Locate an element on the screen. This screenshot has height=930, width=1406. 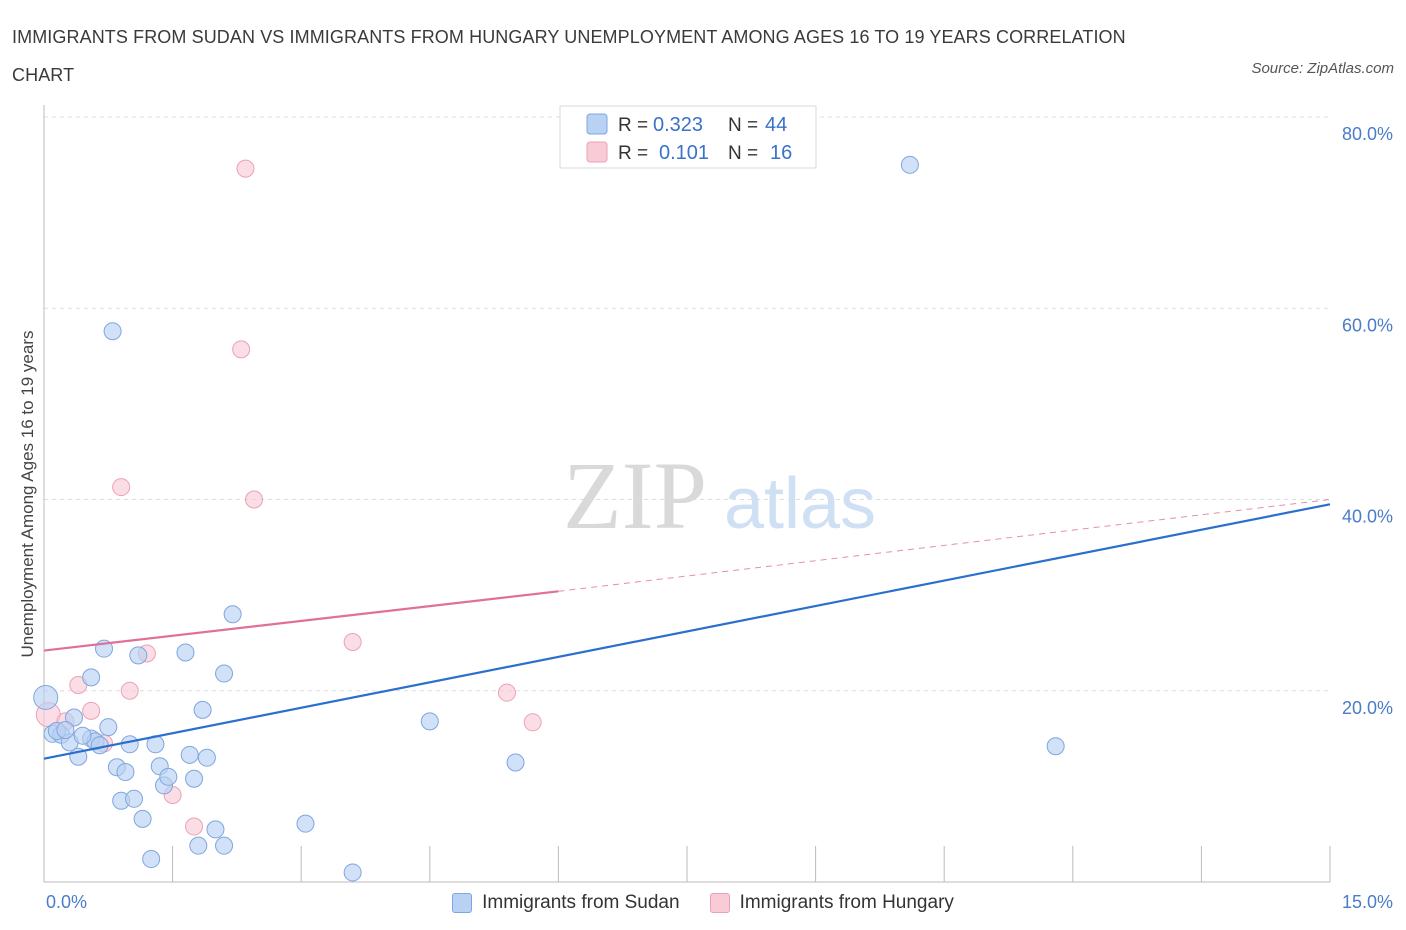
trend-line-hungary-extrapolated is located at coordinates (944, 545).